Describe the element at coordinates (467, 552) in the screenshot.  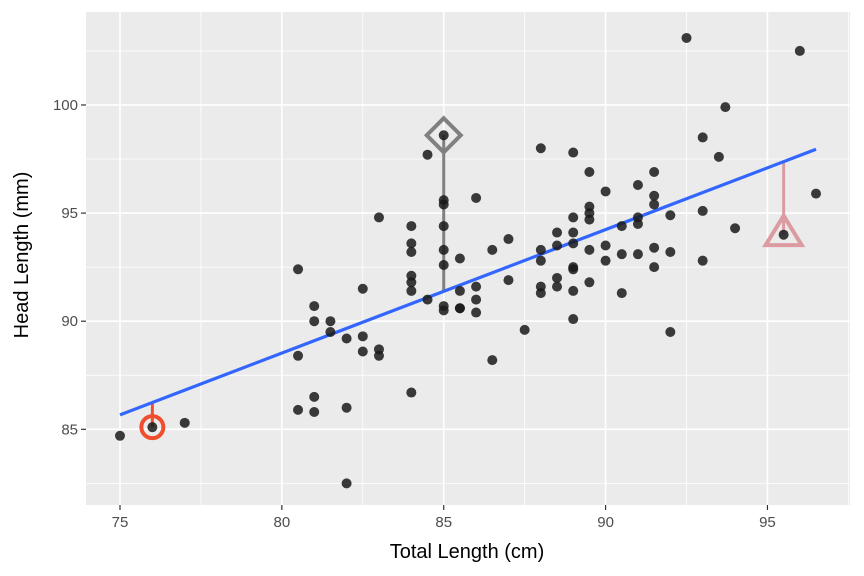
I see `x-axis-title: Total Length (cm)` at that location.